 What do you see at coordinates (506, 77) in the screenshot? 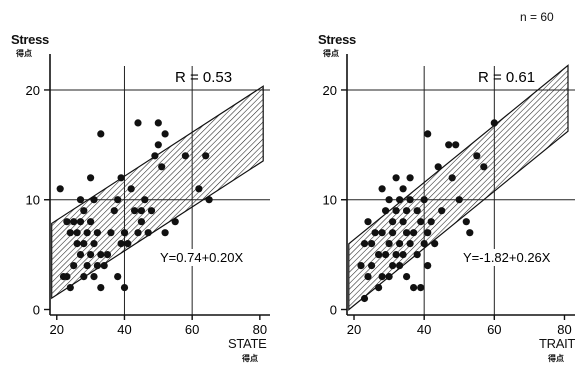
I see `correlation-label: R = 0.61` at bounding box center [506, 77].